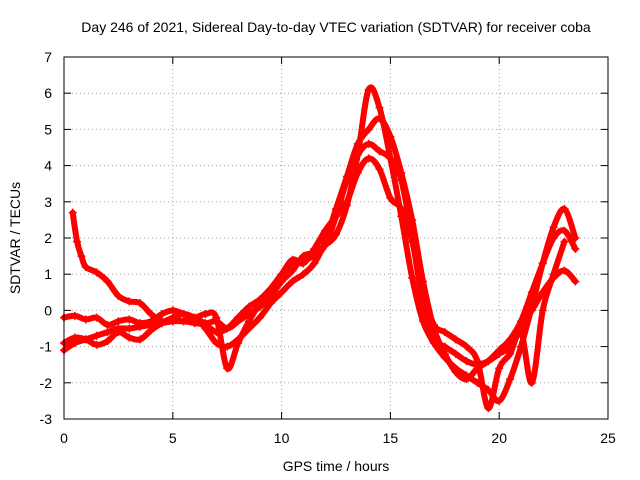 Image resolution: width=640 pixels, height=480 pixels. What do you see at coordinates (608, 438) in the screenshot?
I see `x-tick-label: 25` at bounding box center [608, 438].